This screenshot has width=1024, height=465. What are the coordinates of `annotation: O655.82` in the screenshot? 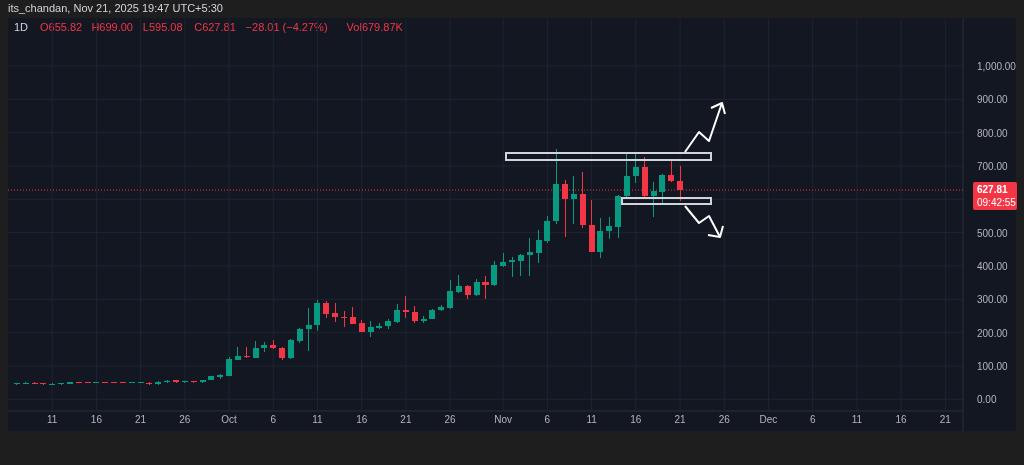 It's located at (61, 27).